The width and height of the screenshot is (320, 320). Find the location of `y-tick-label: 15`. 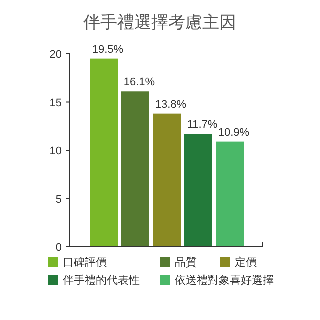

y-tick-label: 15 is located at coordinates (56, 103).